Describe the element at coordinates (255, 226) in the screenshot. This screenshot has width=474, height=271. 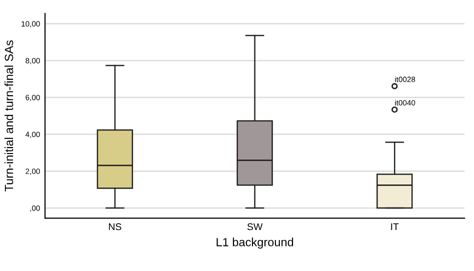
I see `x-tick-label: SW` at that location.